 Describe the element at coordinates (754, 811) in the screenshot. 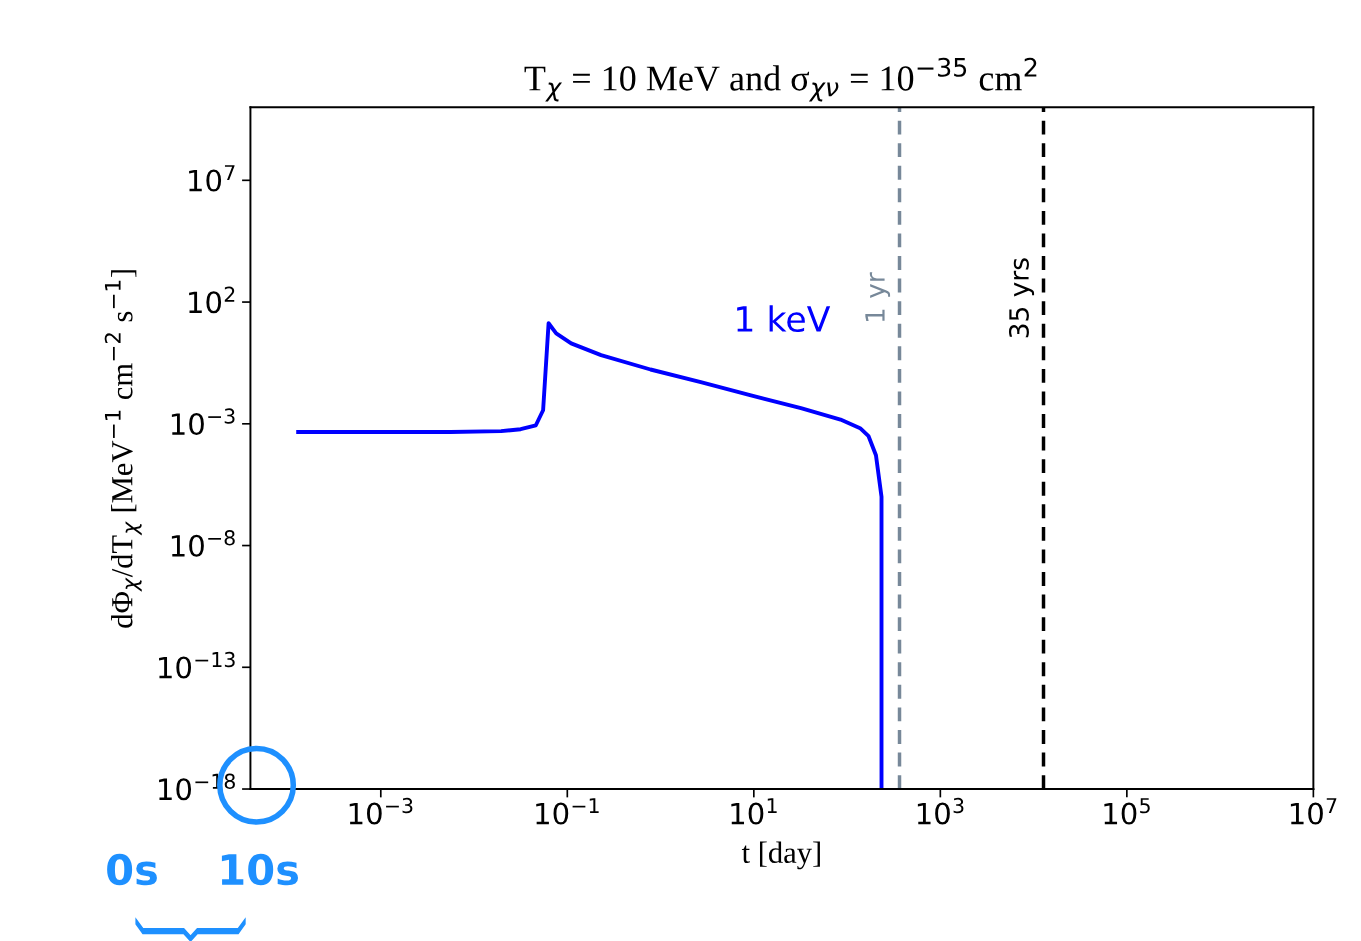

I see `x-tick-label: 10$^{1}$` at that location.